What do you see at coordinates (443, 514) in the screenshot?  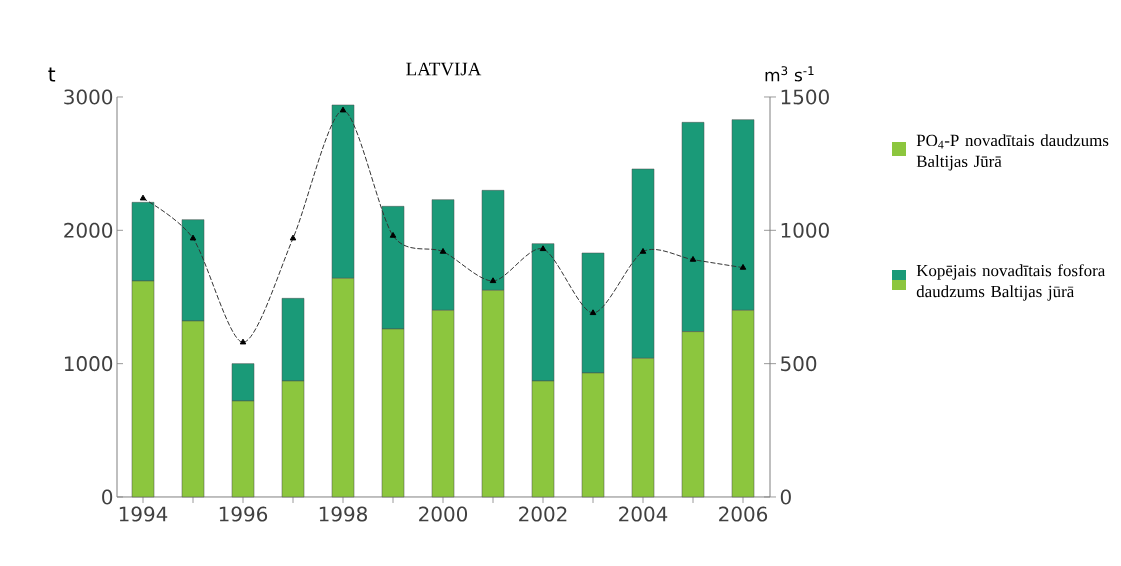 I see `x-tick-label: 2000` at bounding box center [443, 514].